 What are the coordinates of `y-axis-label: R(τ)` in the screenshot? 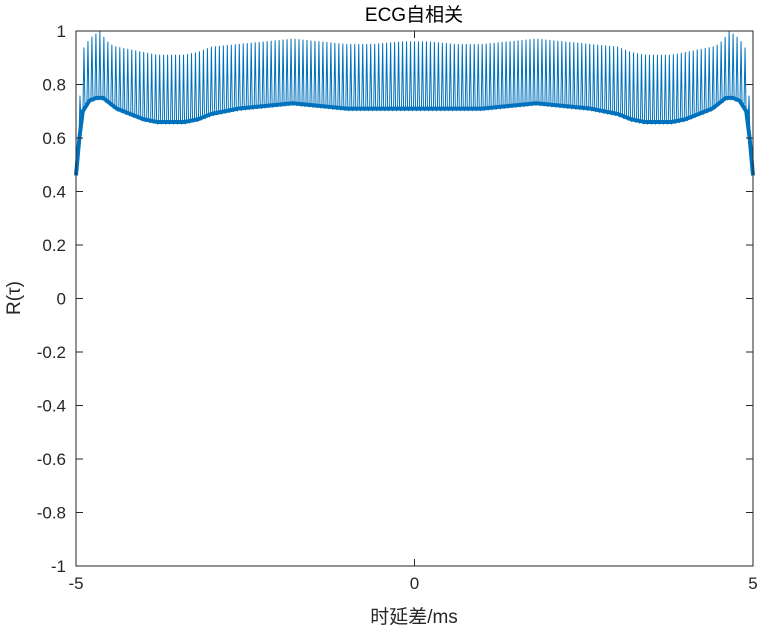 It's located at (14, 298).